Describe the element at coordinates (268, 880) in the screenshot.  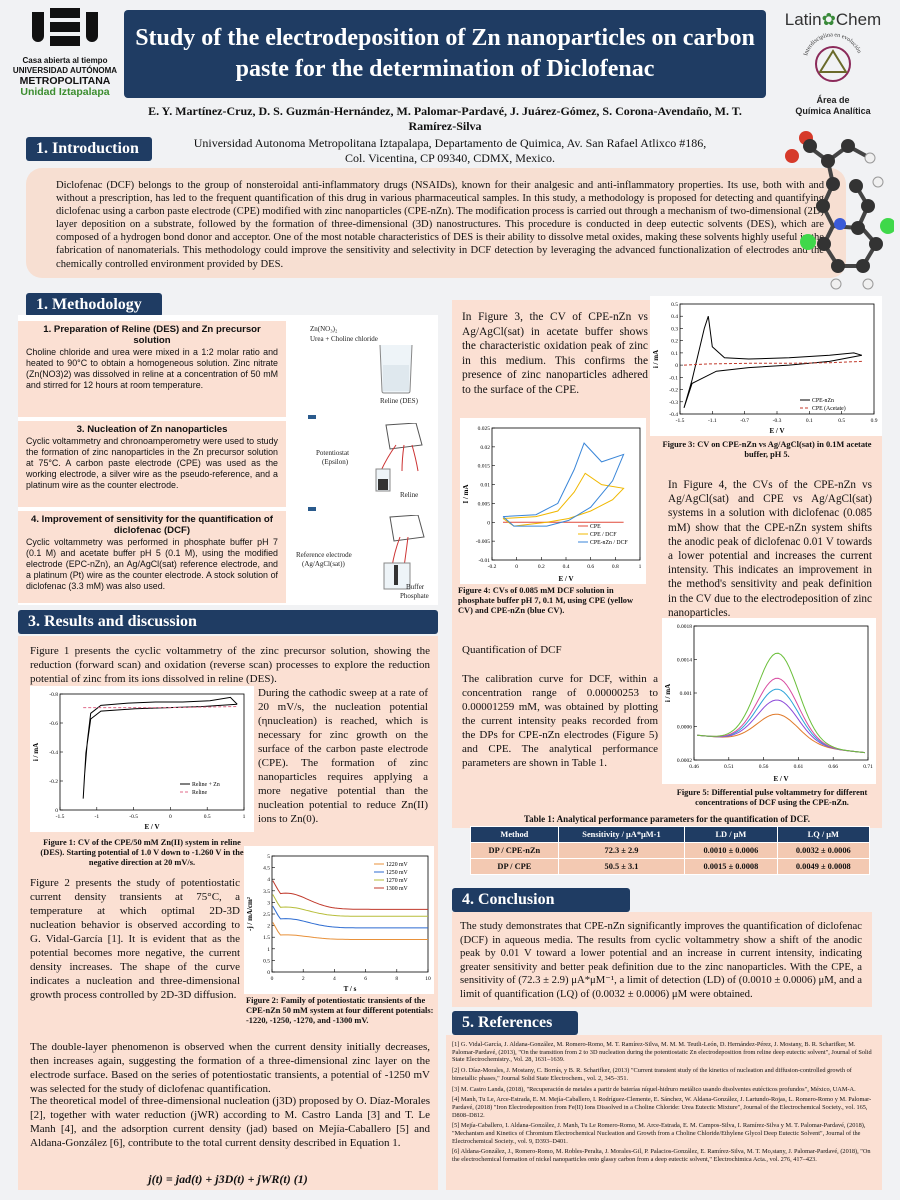
I see `y-tick-label: 4` at that location.